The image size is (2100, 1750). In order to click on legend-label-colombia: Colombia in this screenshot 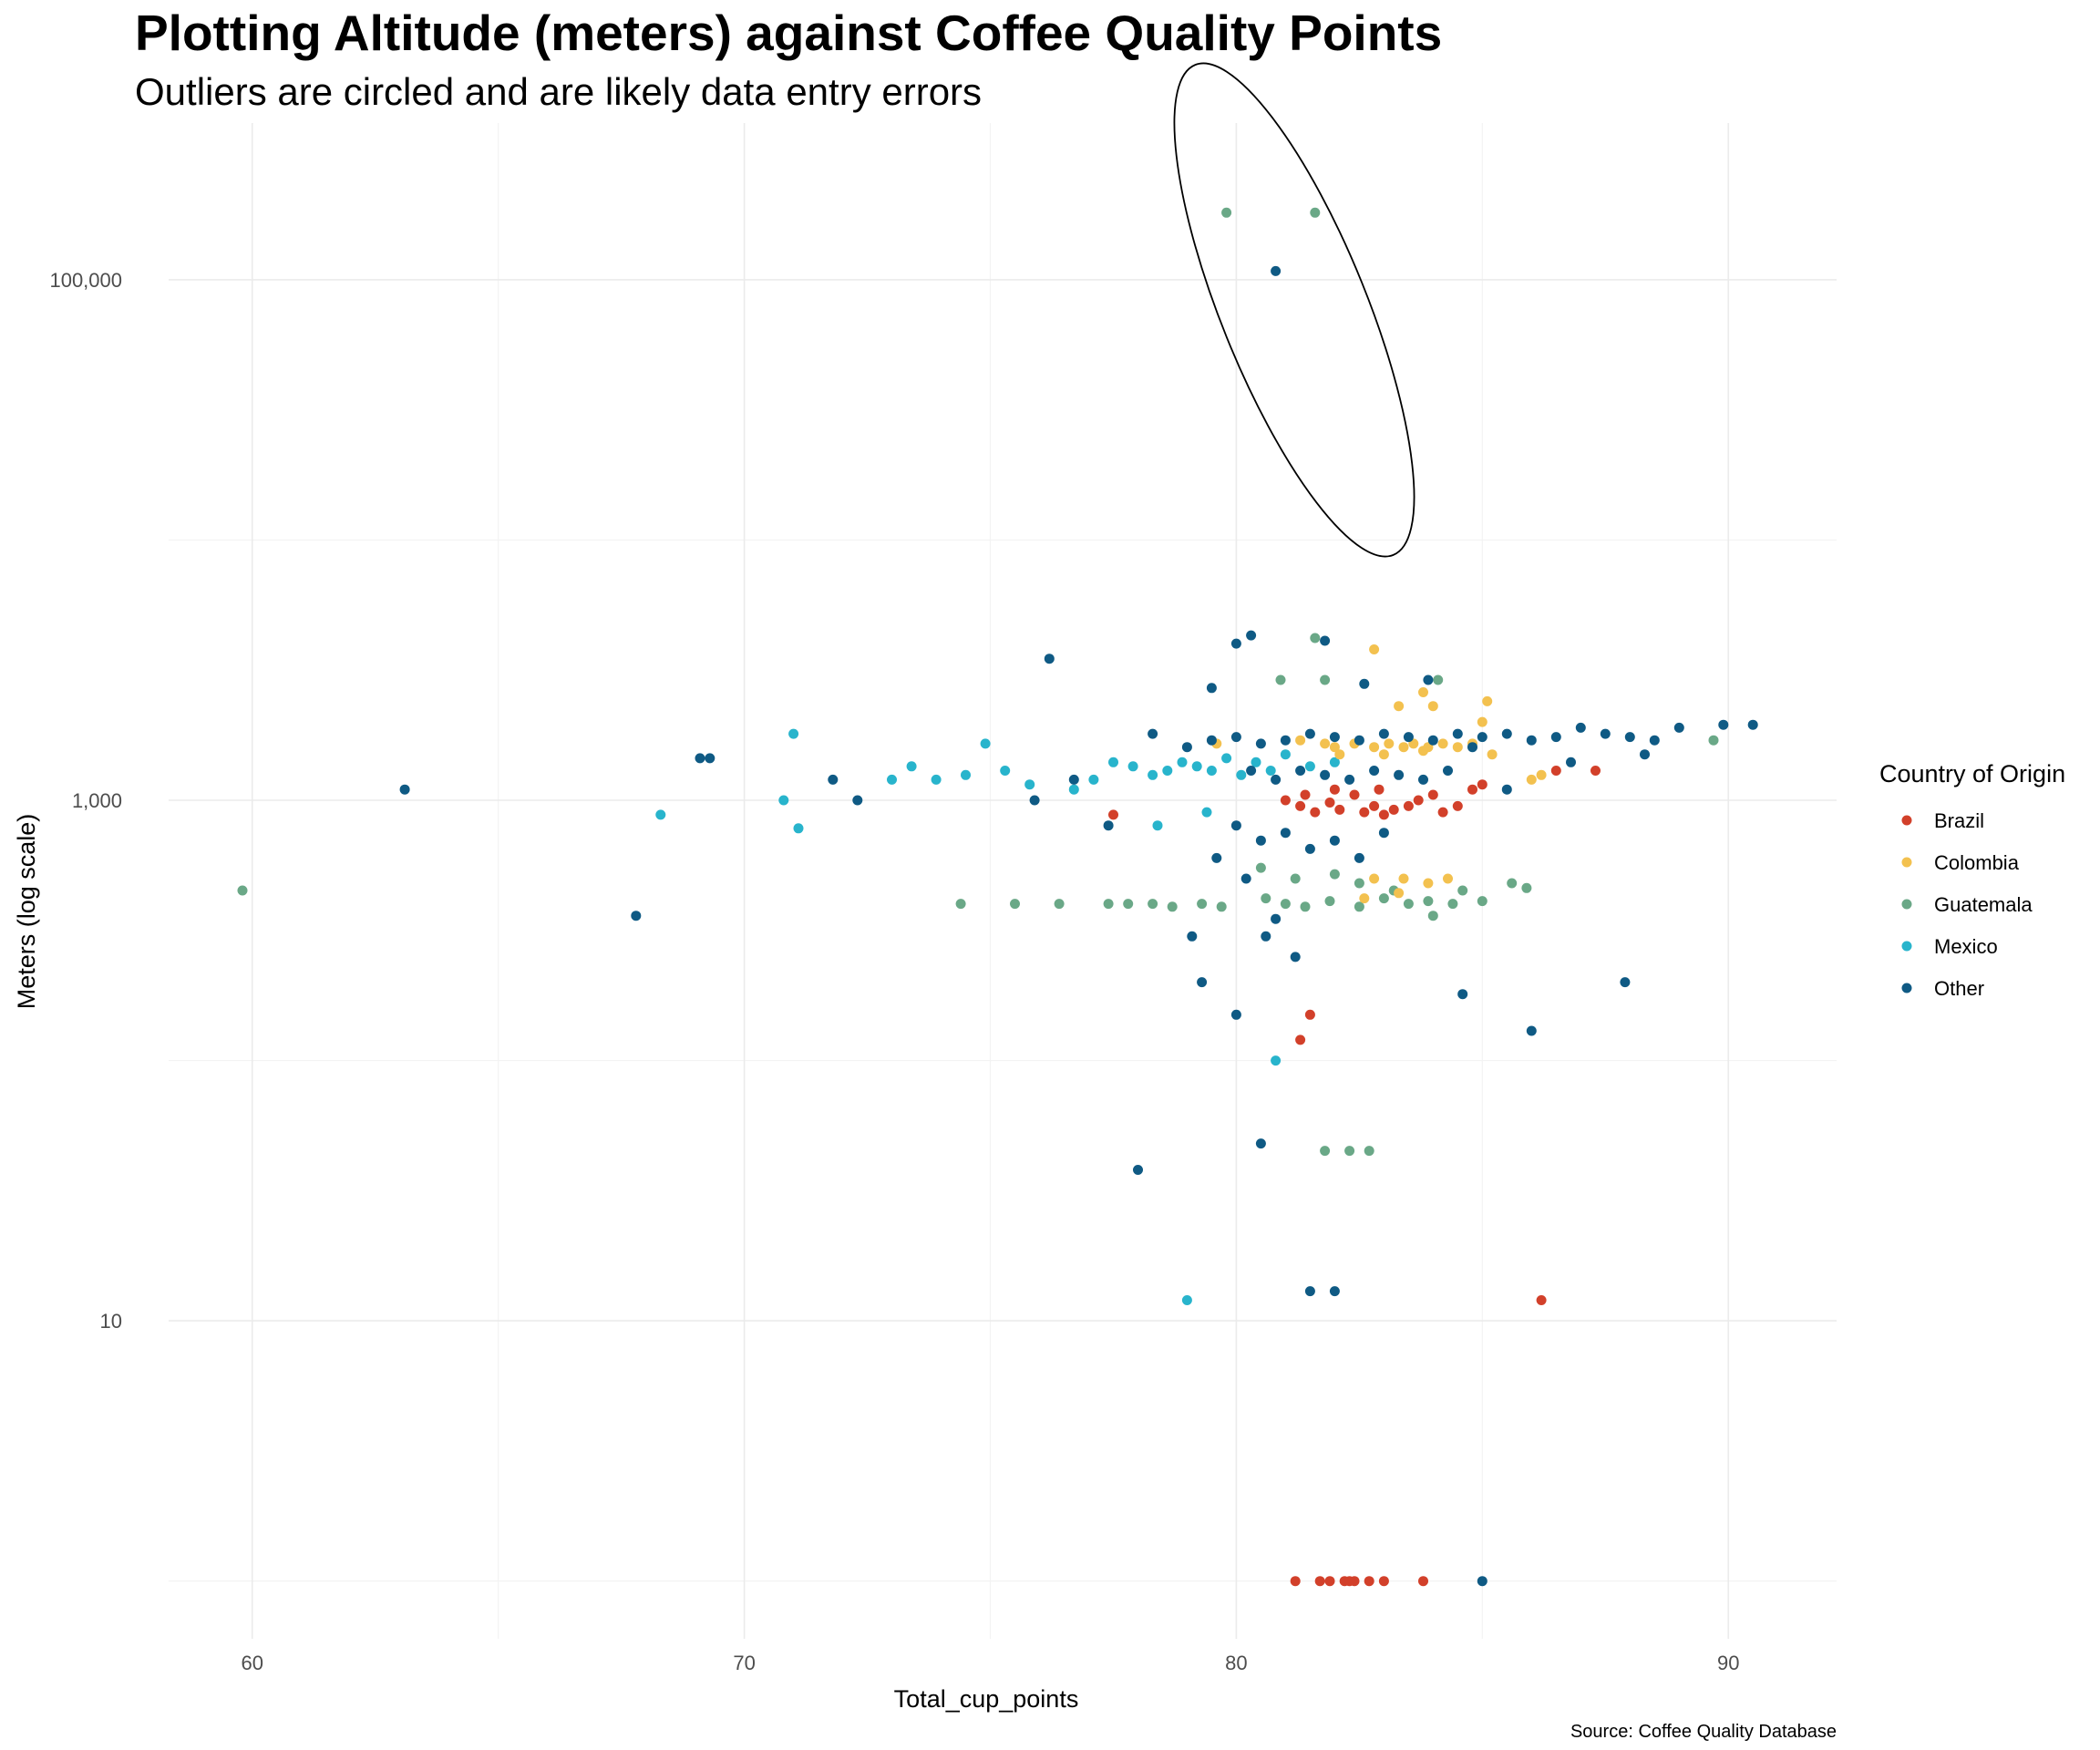, I will do `click(1977, 863)`.